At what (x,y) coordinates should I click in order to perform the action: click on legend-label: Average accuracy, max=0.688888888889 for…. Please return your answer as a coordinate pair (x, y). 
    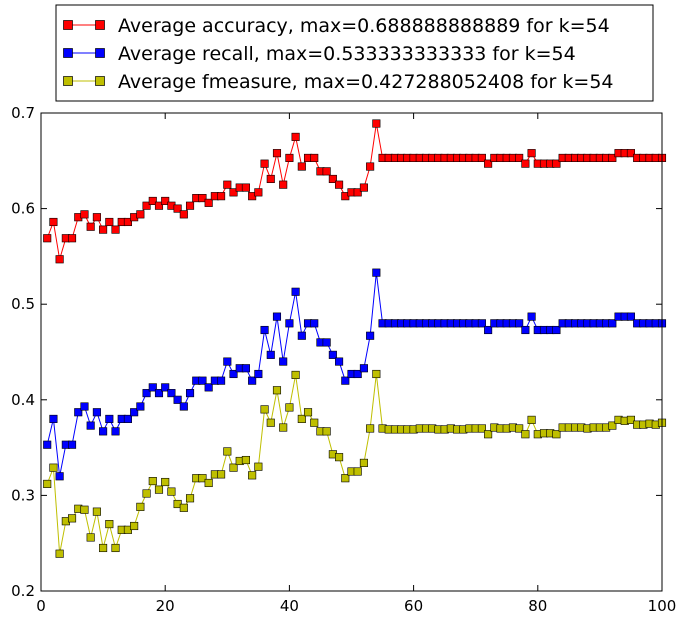
    Looking at the image, I should click on (364, 26).